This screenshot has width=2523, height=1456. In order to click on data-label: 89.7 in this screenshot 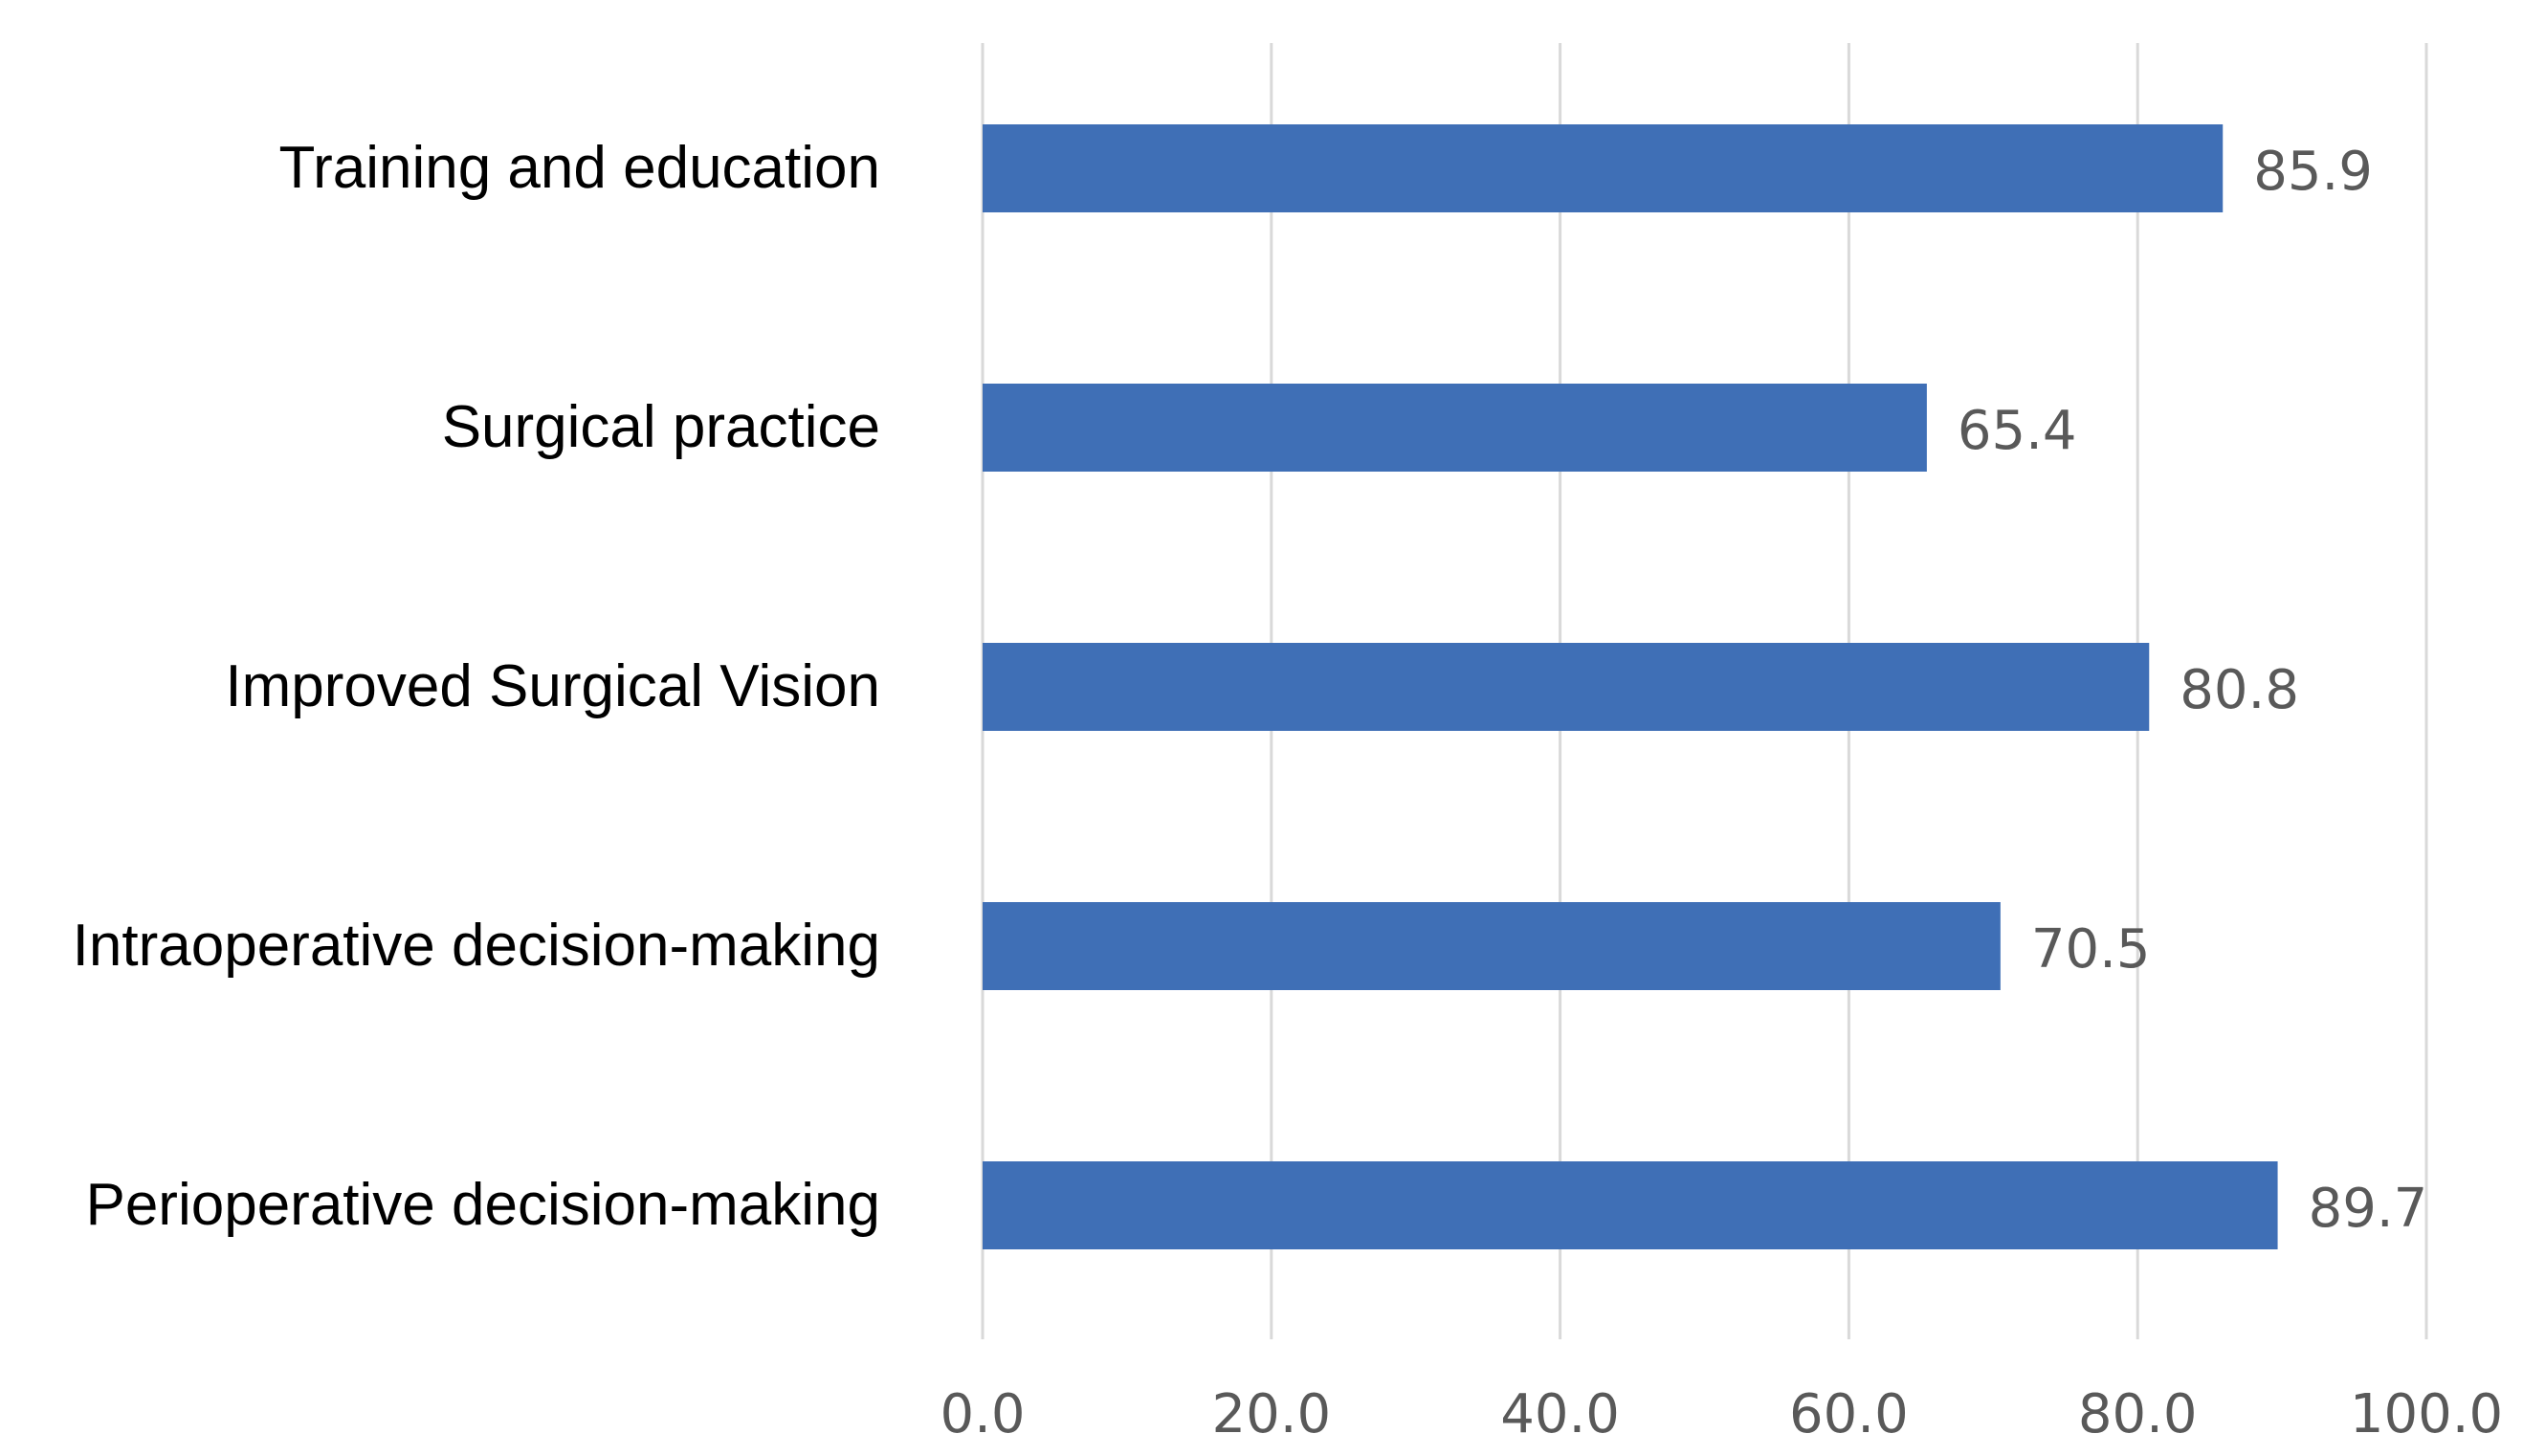, I will do `click(2368, 1209)`.